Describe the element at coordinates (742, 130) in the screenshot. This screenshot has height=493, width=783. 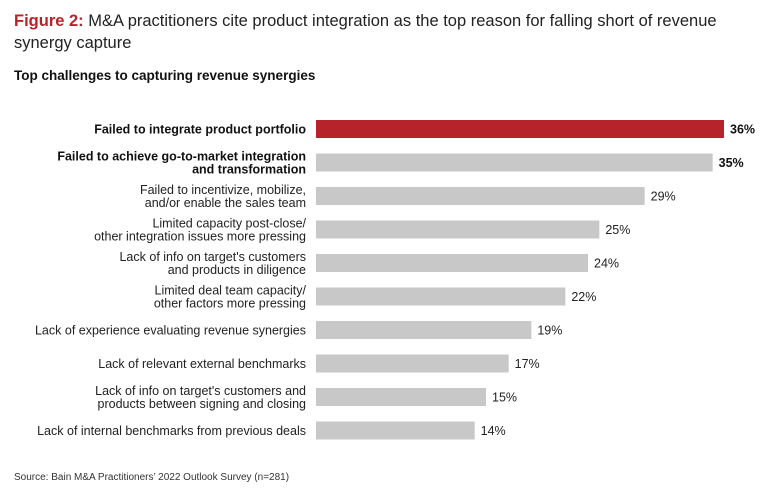
I see `value-label-1: 36%` at that location.